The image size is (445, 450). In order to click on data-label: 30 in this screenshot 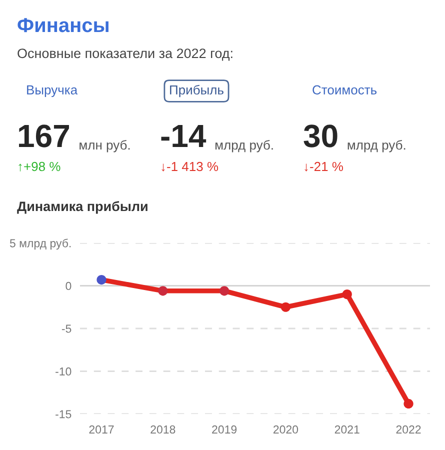, I will do `click(321, 136)`.